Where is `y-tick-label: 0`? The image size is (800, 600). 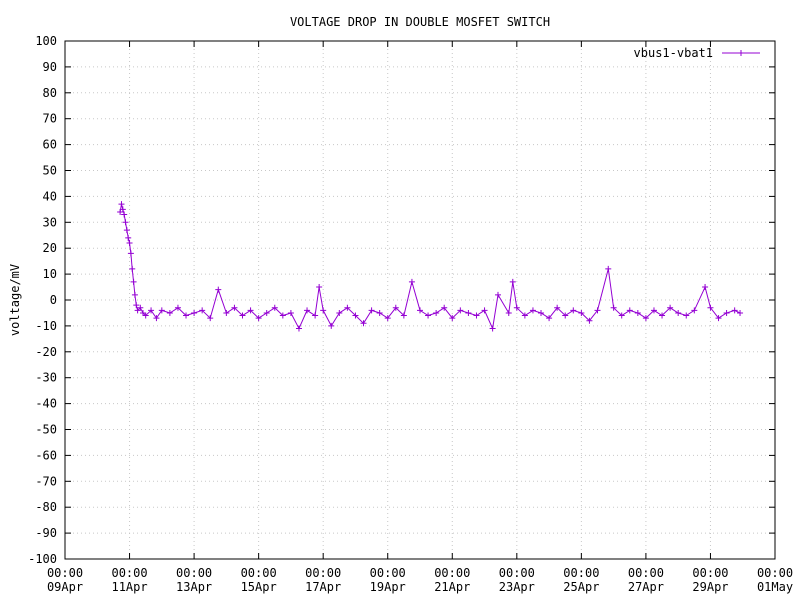
y-tick-label: 0 is located at coordinates (53, 300).